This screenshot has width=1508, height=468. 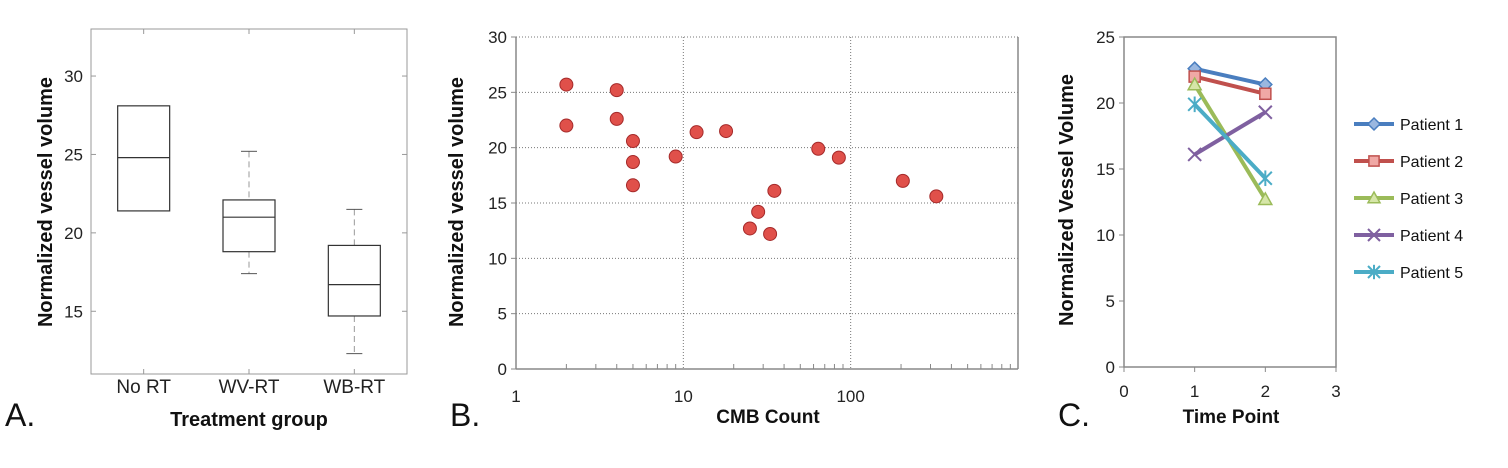 What do you see at coordinates (497, 148) in the screenshot?
I see `panel-b-ytick-label: 20` at bounding box center [497, 148].